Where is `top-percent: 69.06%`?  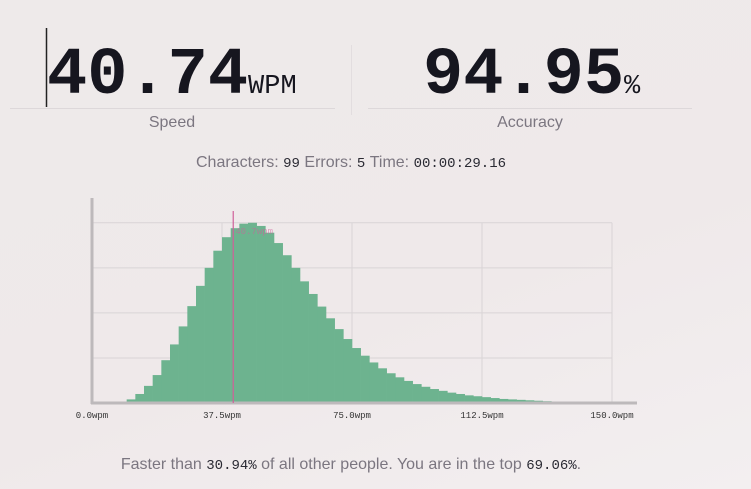
top-percent: 69.06% is located at coordinates (551, 466).